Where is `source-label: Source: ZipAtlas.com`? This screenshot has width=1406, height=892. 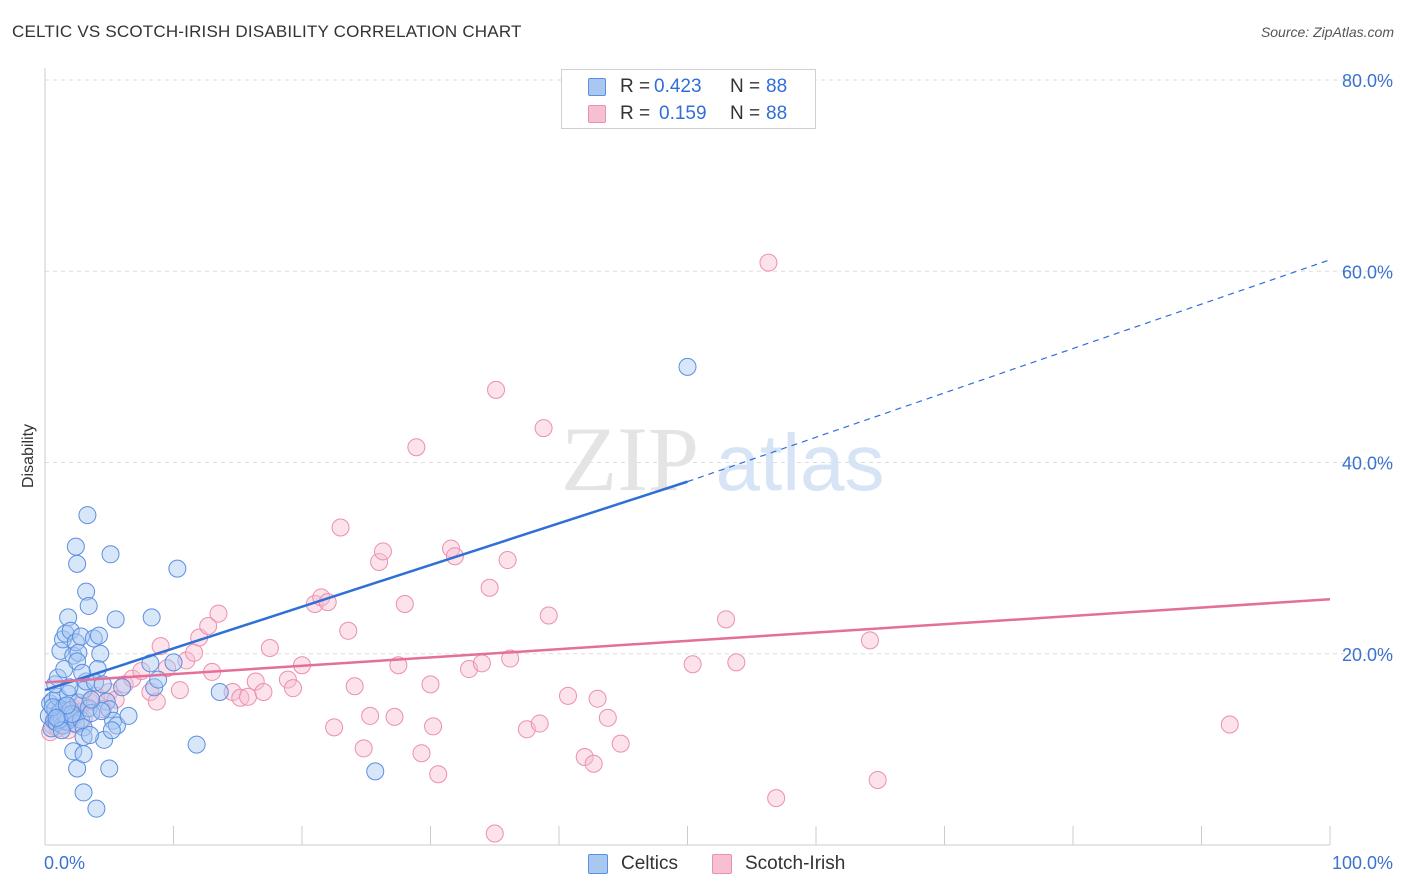 source-label: Source: ZipAtlas.com is located at coordinates (1327, 32).